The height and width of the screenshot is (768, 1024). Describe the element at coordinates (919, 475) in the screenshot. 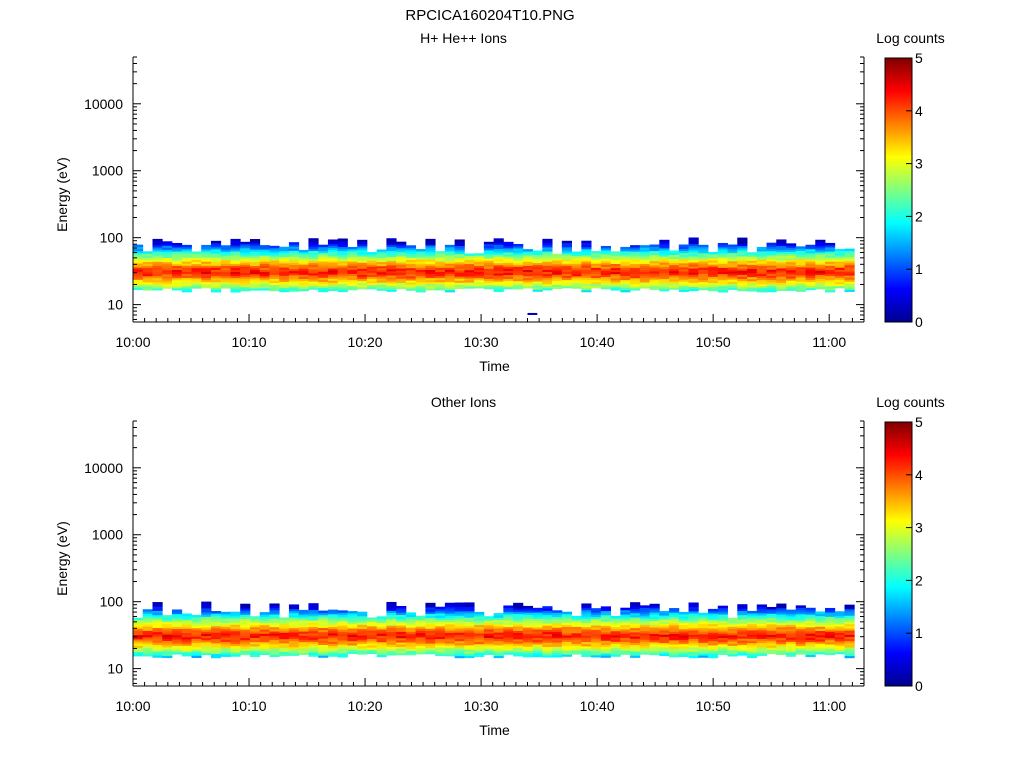

I see `colorbar-tick-label: 4` at that location.